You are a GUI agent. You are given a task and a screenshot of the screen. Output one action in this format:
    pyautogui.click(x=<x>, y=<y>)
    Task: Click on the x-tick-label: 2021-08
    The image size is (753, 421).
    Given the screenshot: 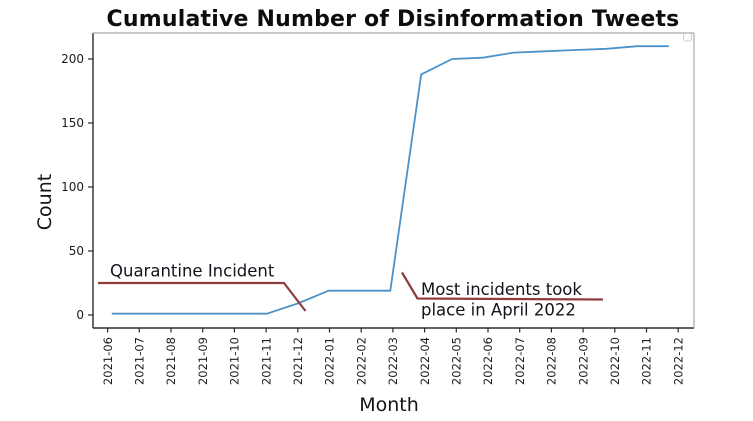 What is the action you would take?
    pyautogui.click(x=171, y=361)
    